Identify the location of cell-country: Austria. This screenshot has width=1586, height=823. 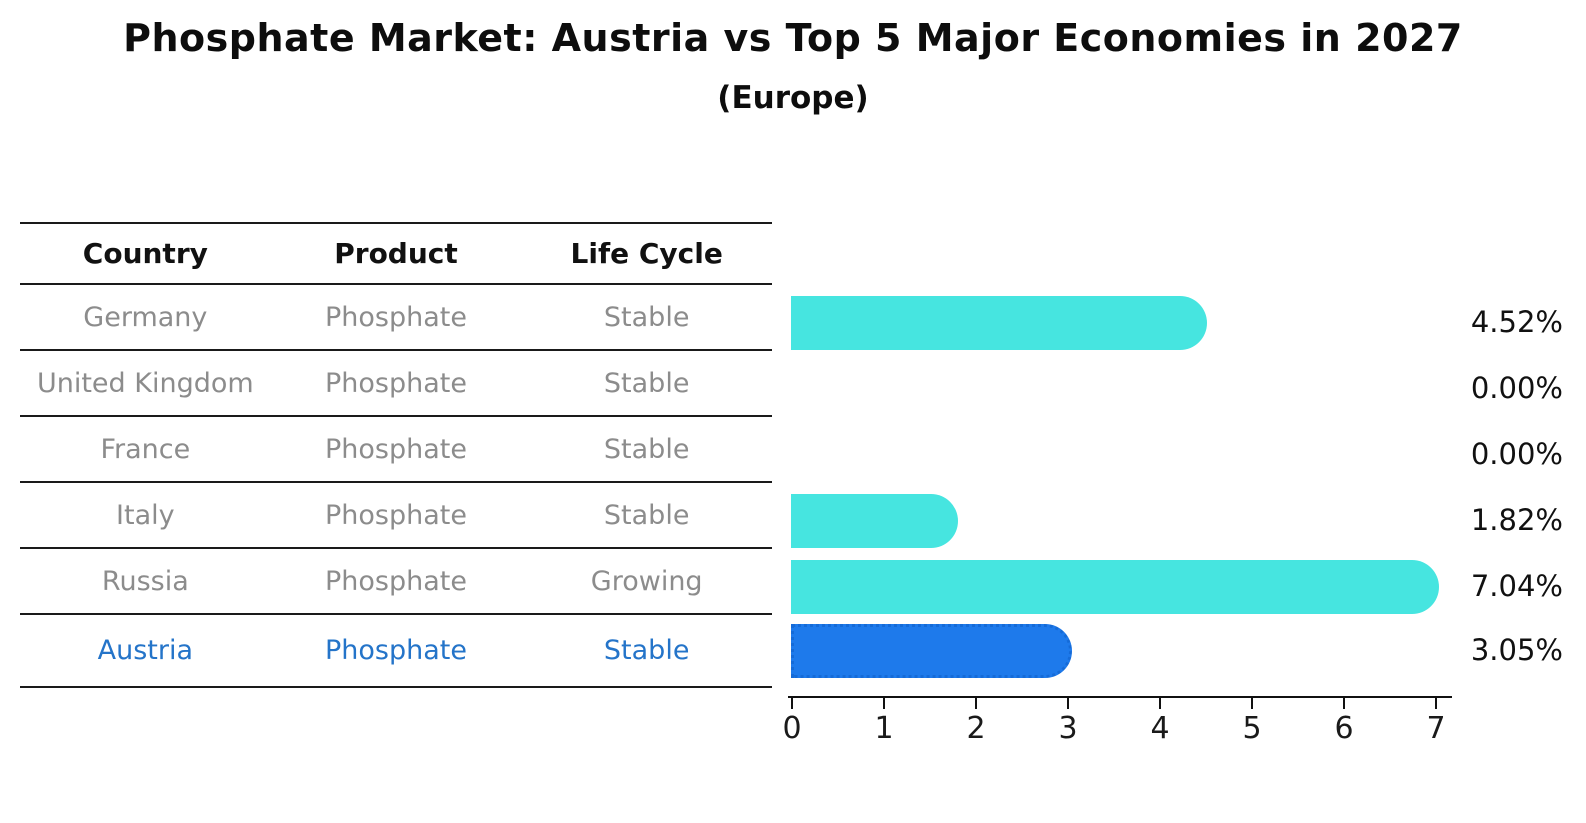
(145, 650).